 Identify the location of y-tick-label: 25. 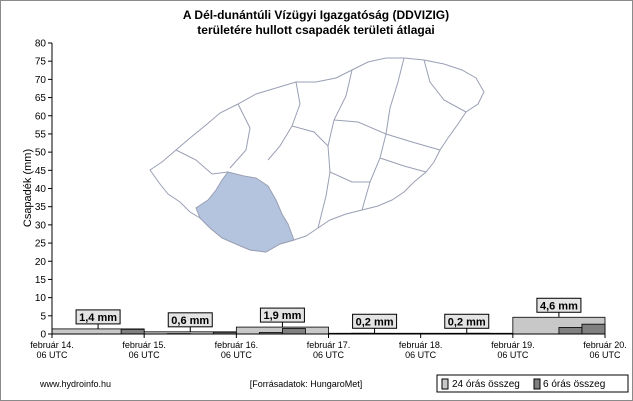
(41, 244).